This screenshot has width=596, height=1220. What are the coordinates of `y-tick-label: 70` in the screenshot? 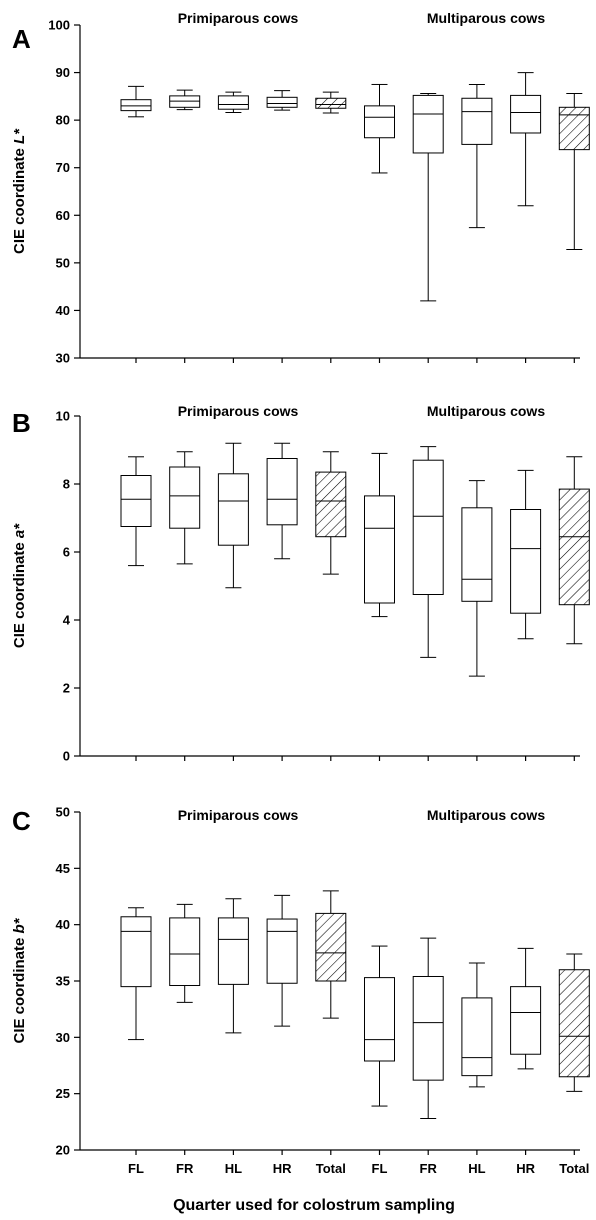 It's located at (63, 167).